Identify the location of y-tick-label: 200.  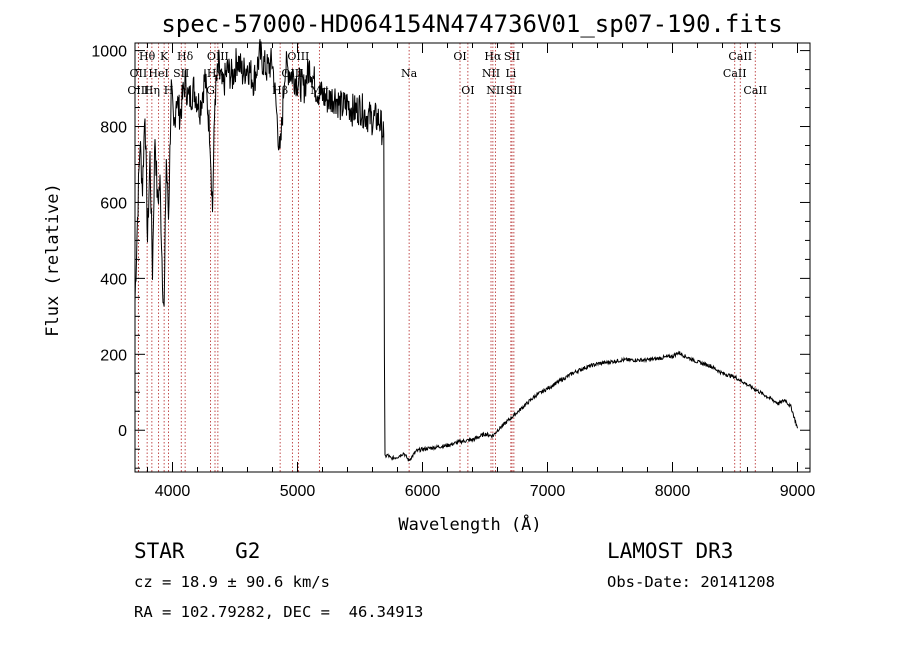
(113, 355).